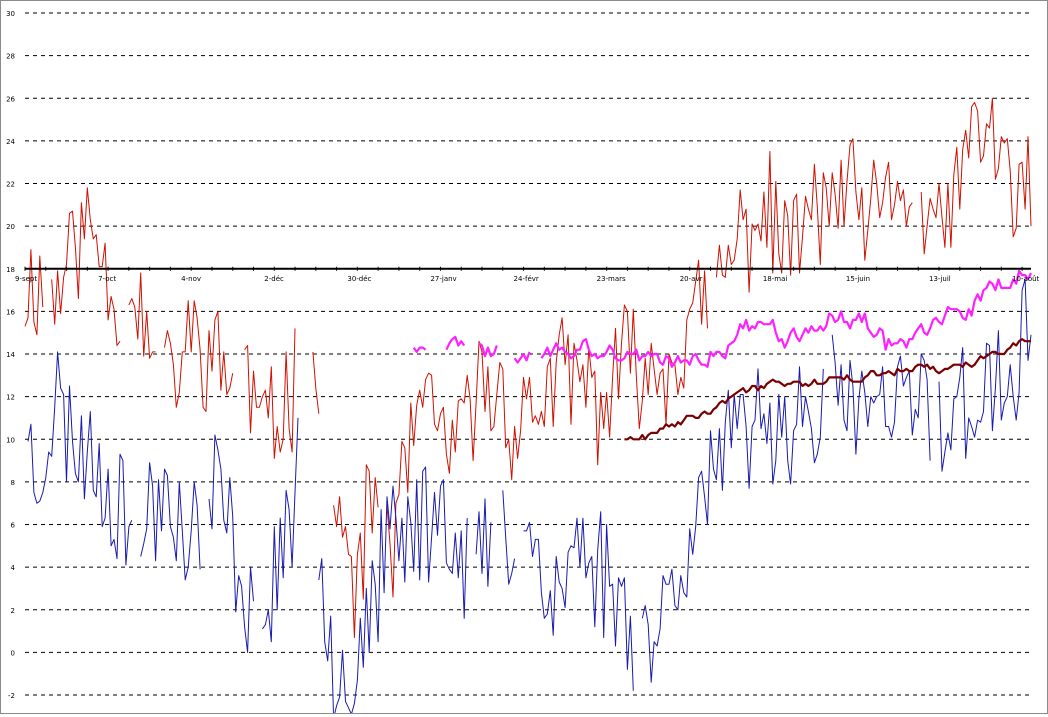  I want to click on x-tick-label: 20-avr, so click(691, 279).